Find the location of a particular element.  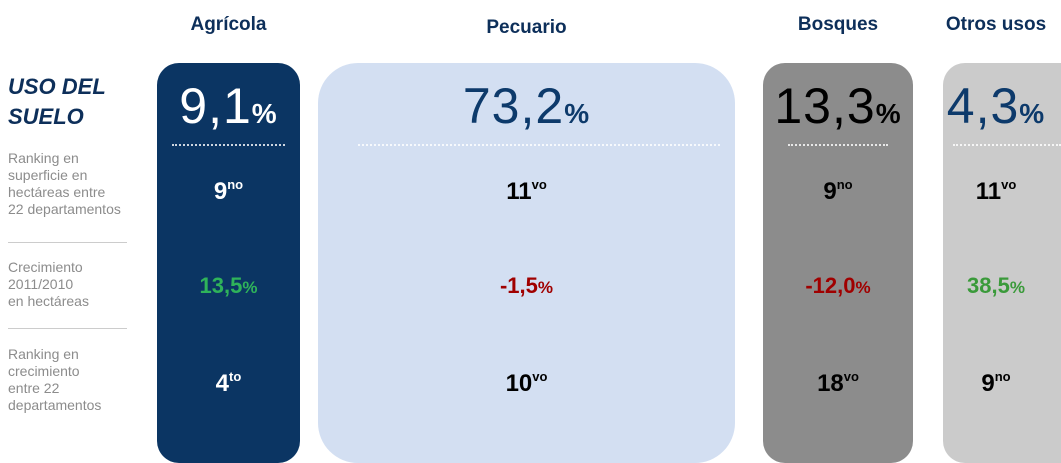

growth-rank-number: 18 is located at coordinates (830, 383).